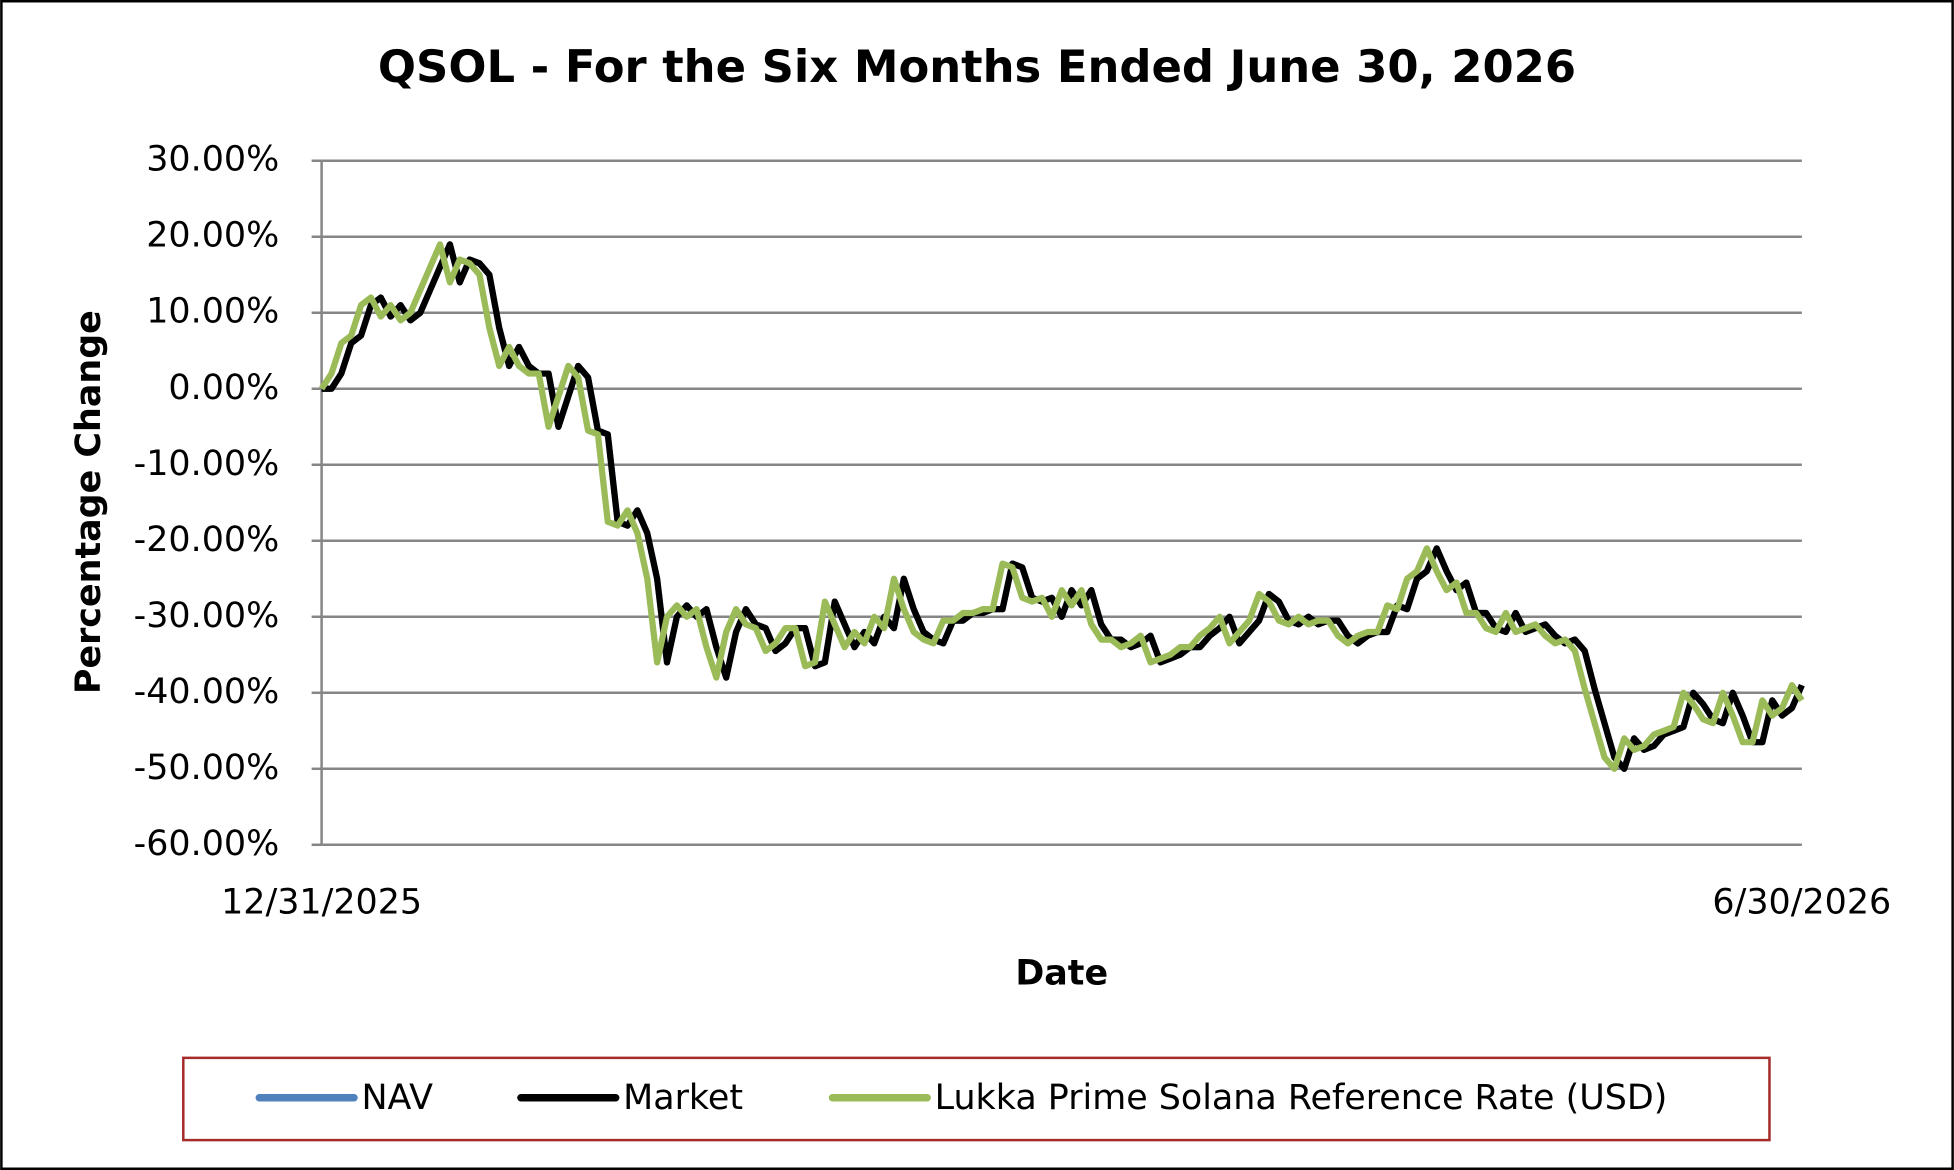 The height and width of the screenshot is (1170, 1954). I want to click on y-tick-label: -10.00%, so click(207, 464).